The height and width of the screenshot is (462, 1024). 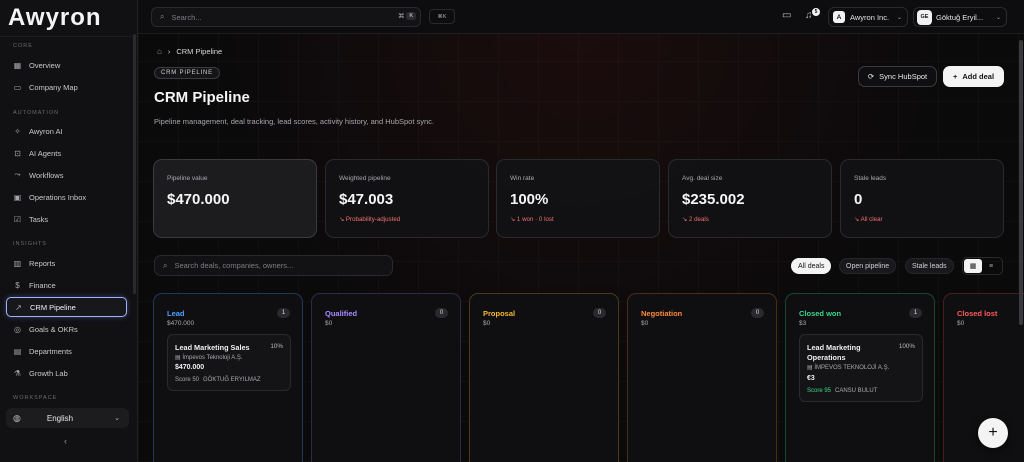 I want to click on deal-amount: $470.000, so click(x=190, y=367).